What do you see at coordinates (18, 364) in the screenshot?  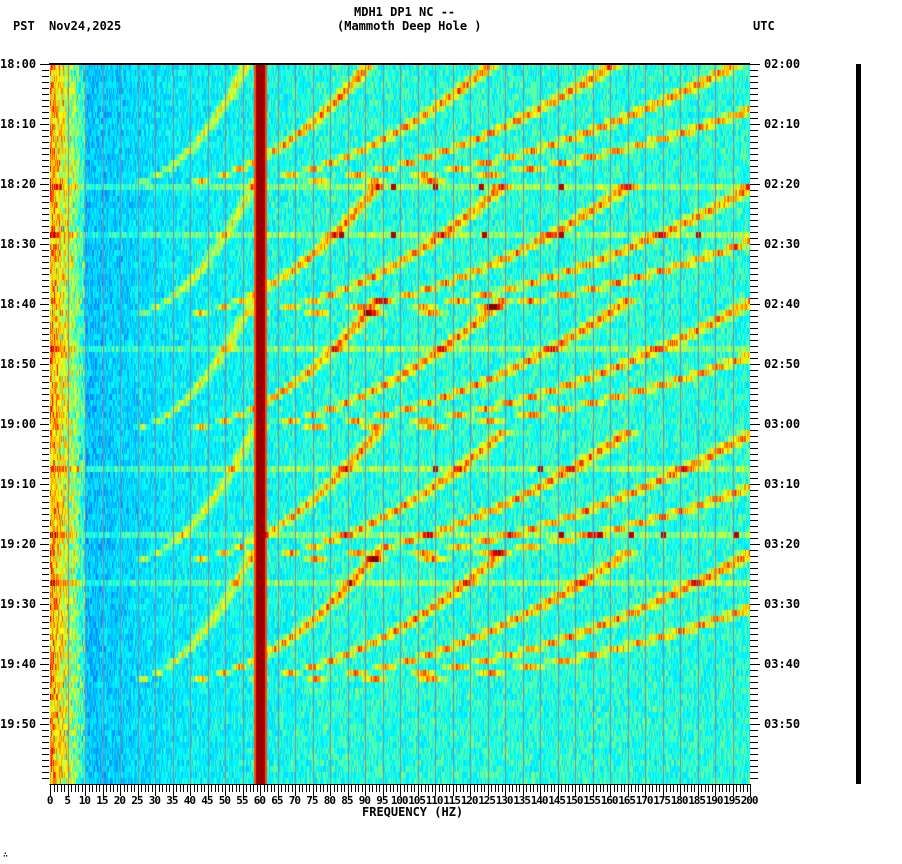 I see `y-tick-label-left: 18:50` at bounding box center [18, 364].